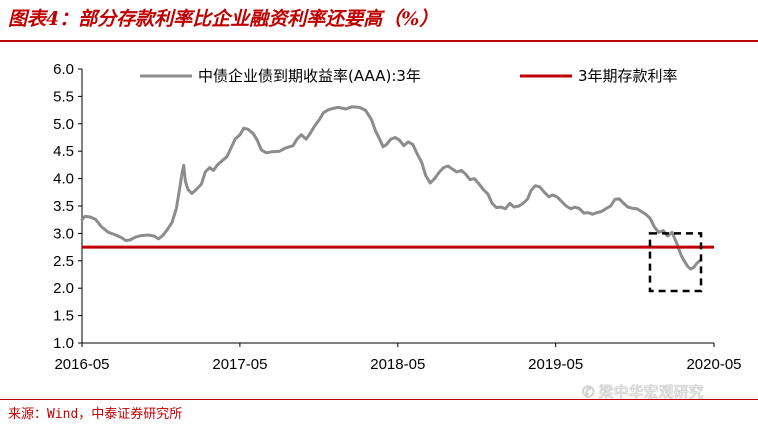 This screenshot has width=758, height=427. What do you see at coordinates (81, 364) in the screenshot?
I see `x-tick-label: 2016-05` at bounding box center [81, 364].